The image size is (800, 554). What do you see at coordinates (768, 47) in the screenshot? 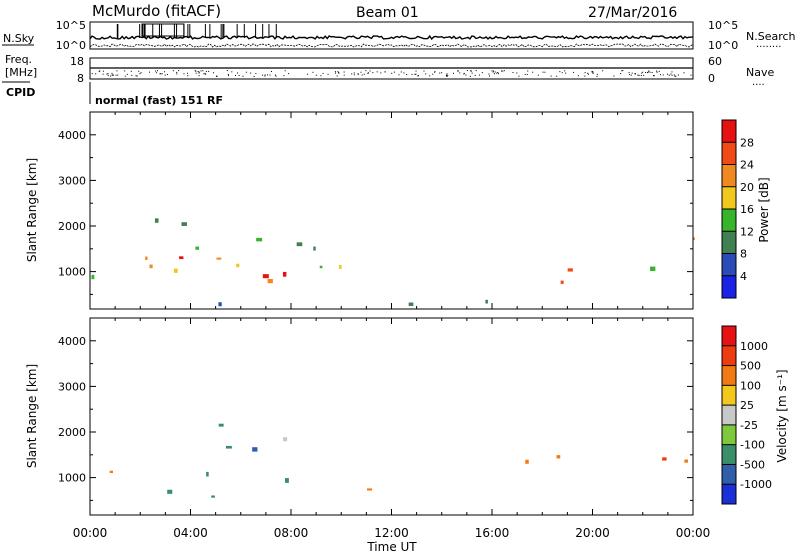
I see `nsearch-dots: ········` at bounding box center [768, 47].